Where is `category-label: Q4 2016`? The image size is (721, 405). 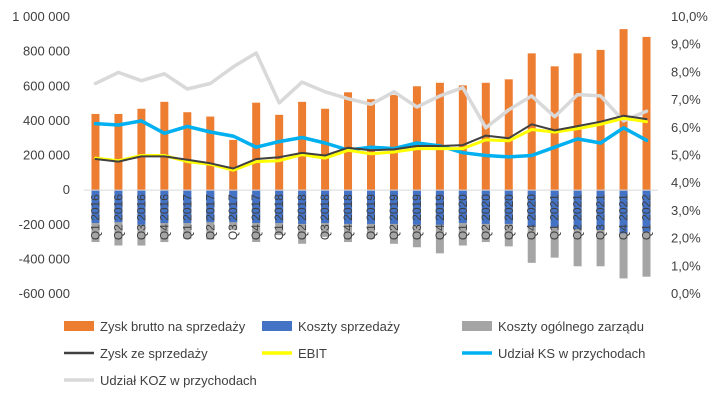
category-label: Q4 2016 is located at coordinates (164, 217).